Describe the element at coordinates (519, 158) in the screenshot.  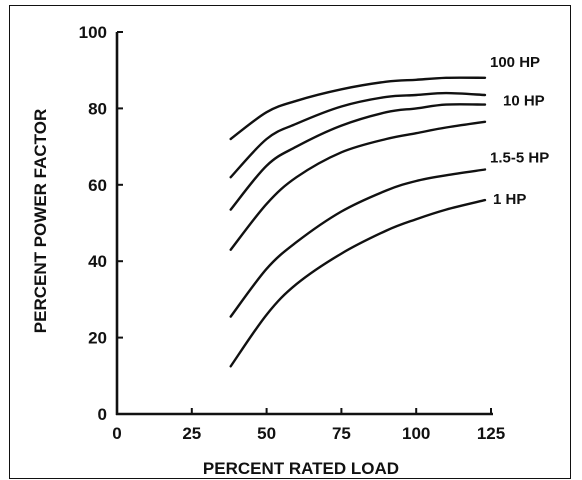
I see `series-label: 1.5-5 HP` at that location.